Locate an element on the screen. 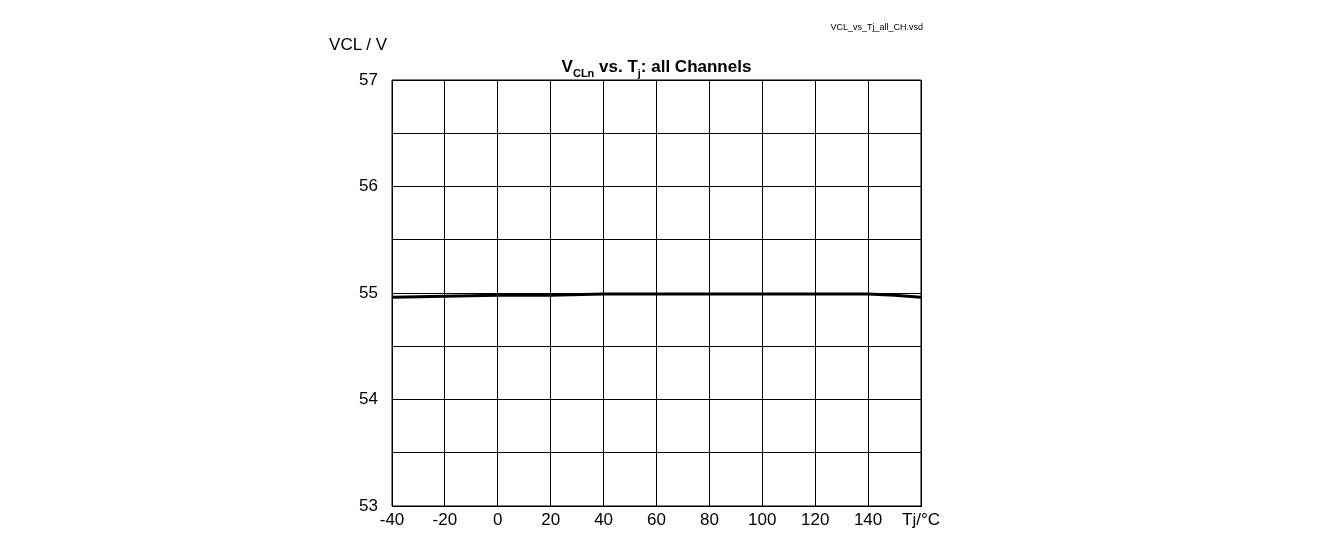 Image resolution: width=1319 pixels, height=534 pixels. x-tick-label: 60 is located at coordinates (656, 519).